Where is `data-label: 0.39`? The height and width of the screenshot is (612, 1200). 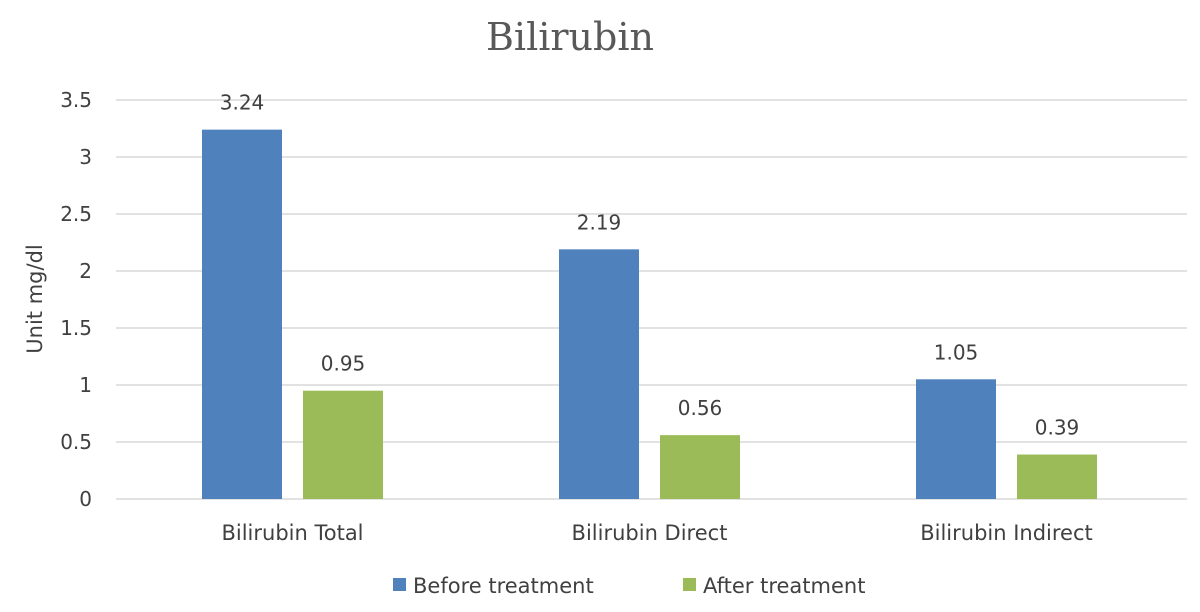
data-label: 0.39 is located at coordinates (1057, 428).